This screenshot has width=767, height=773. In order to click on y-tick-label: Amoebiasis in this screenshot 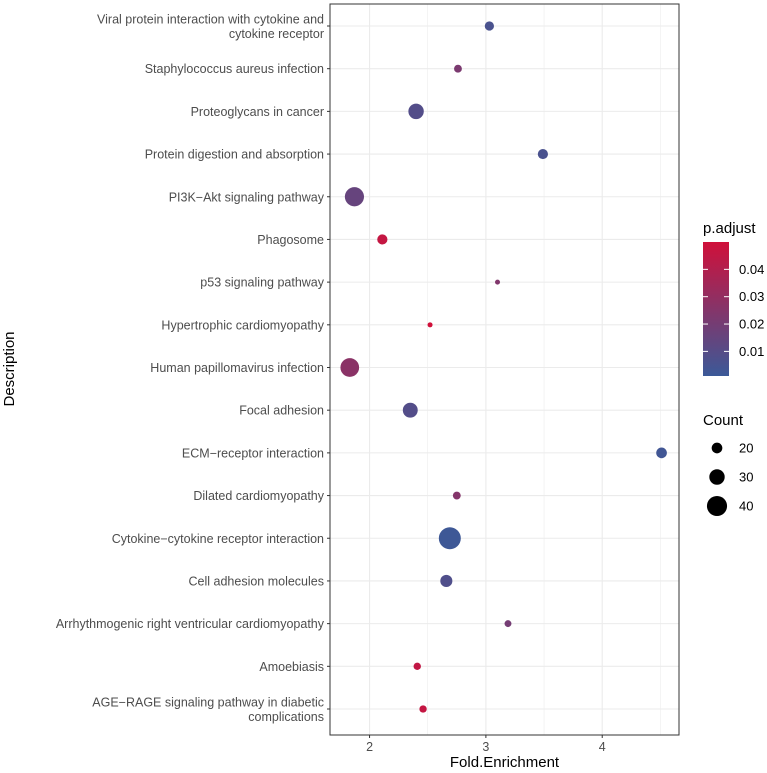, I will do `click(291, 667)`.